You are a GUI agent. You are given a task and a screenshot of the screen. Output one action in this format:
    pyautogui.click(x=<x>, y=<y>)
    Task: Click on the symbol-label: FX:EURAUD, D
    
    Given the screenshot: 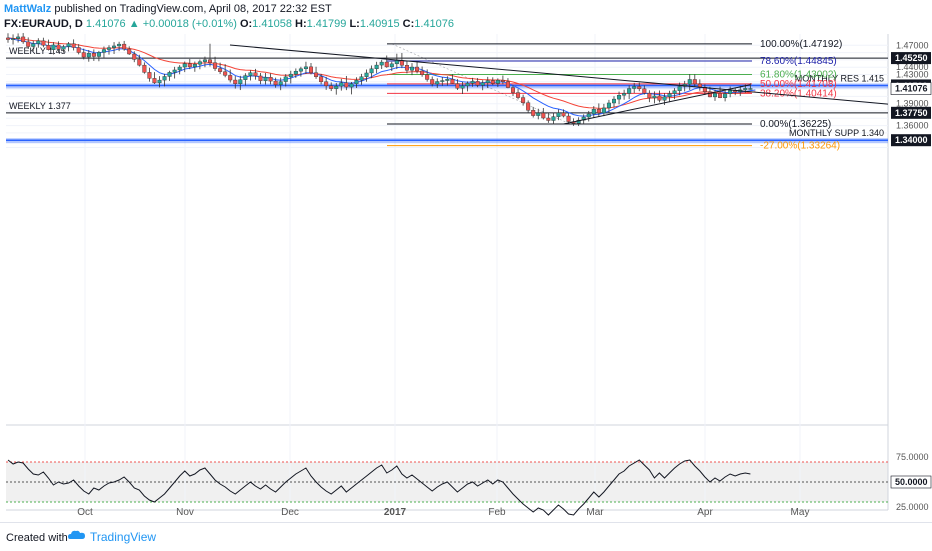 What is the action you would take?
    pyautogui.click(x=43, y=24)
    